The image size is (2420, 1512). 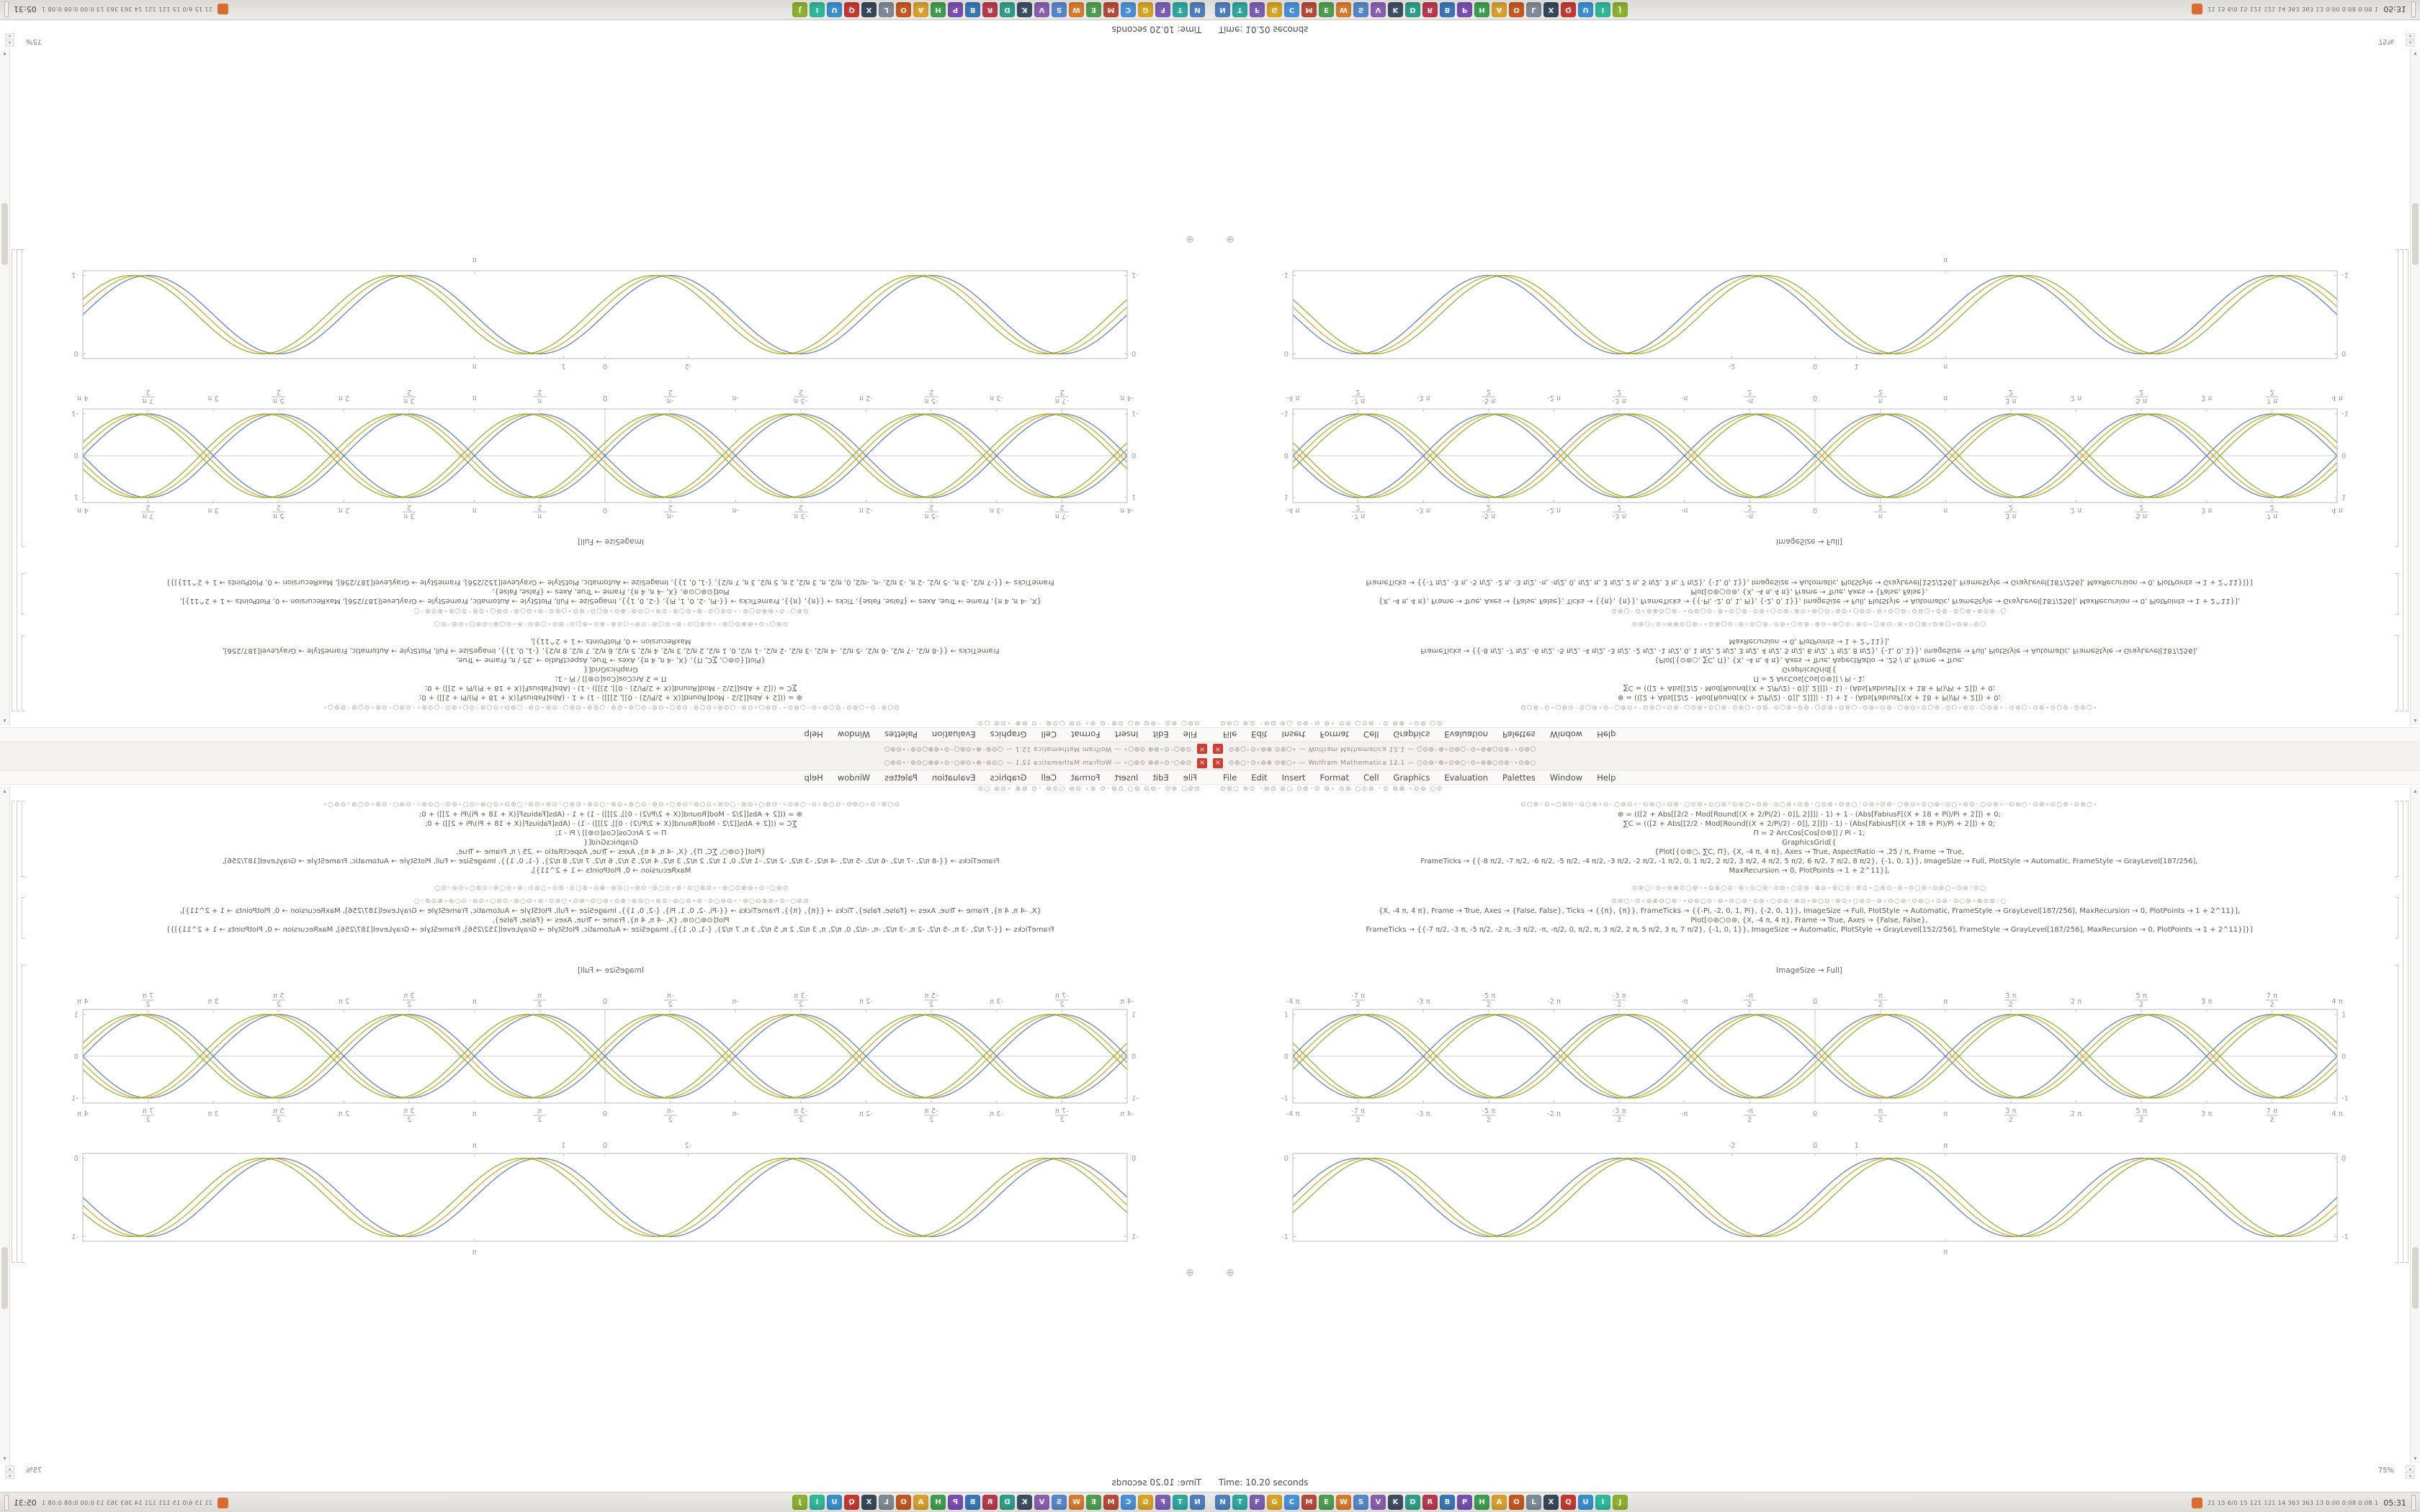 I want to click on menu-item-graphics: Graphics, so click(x=1411, y=734).